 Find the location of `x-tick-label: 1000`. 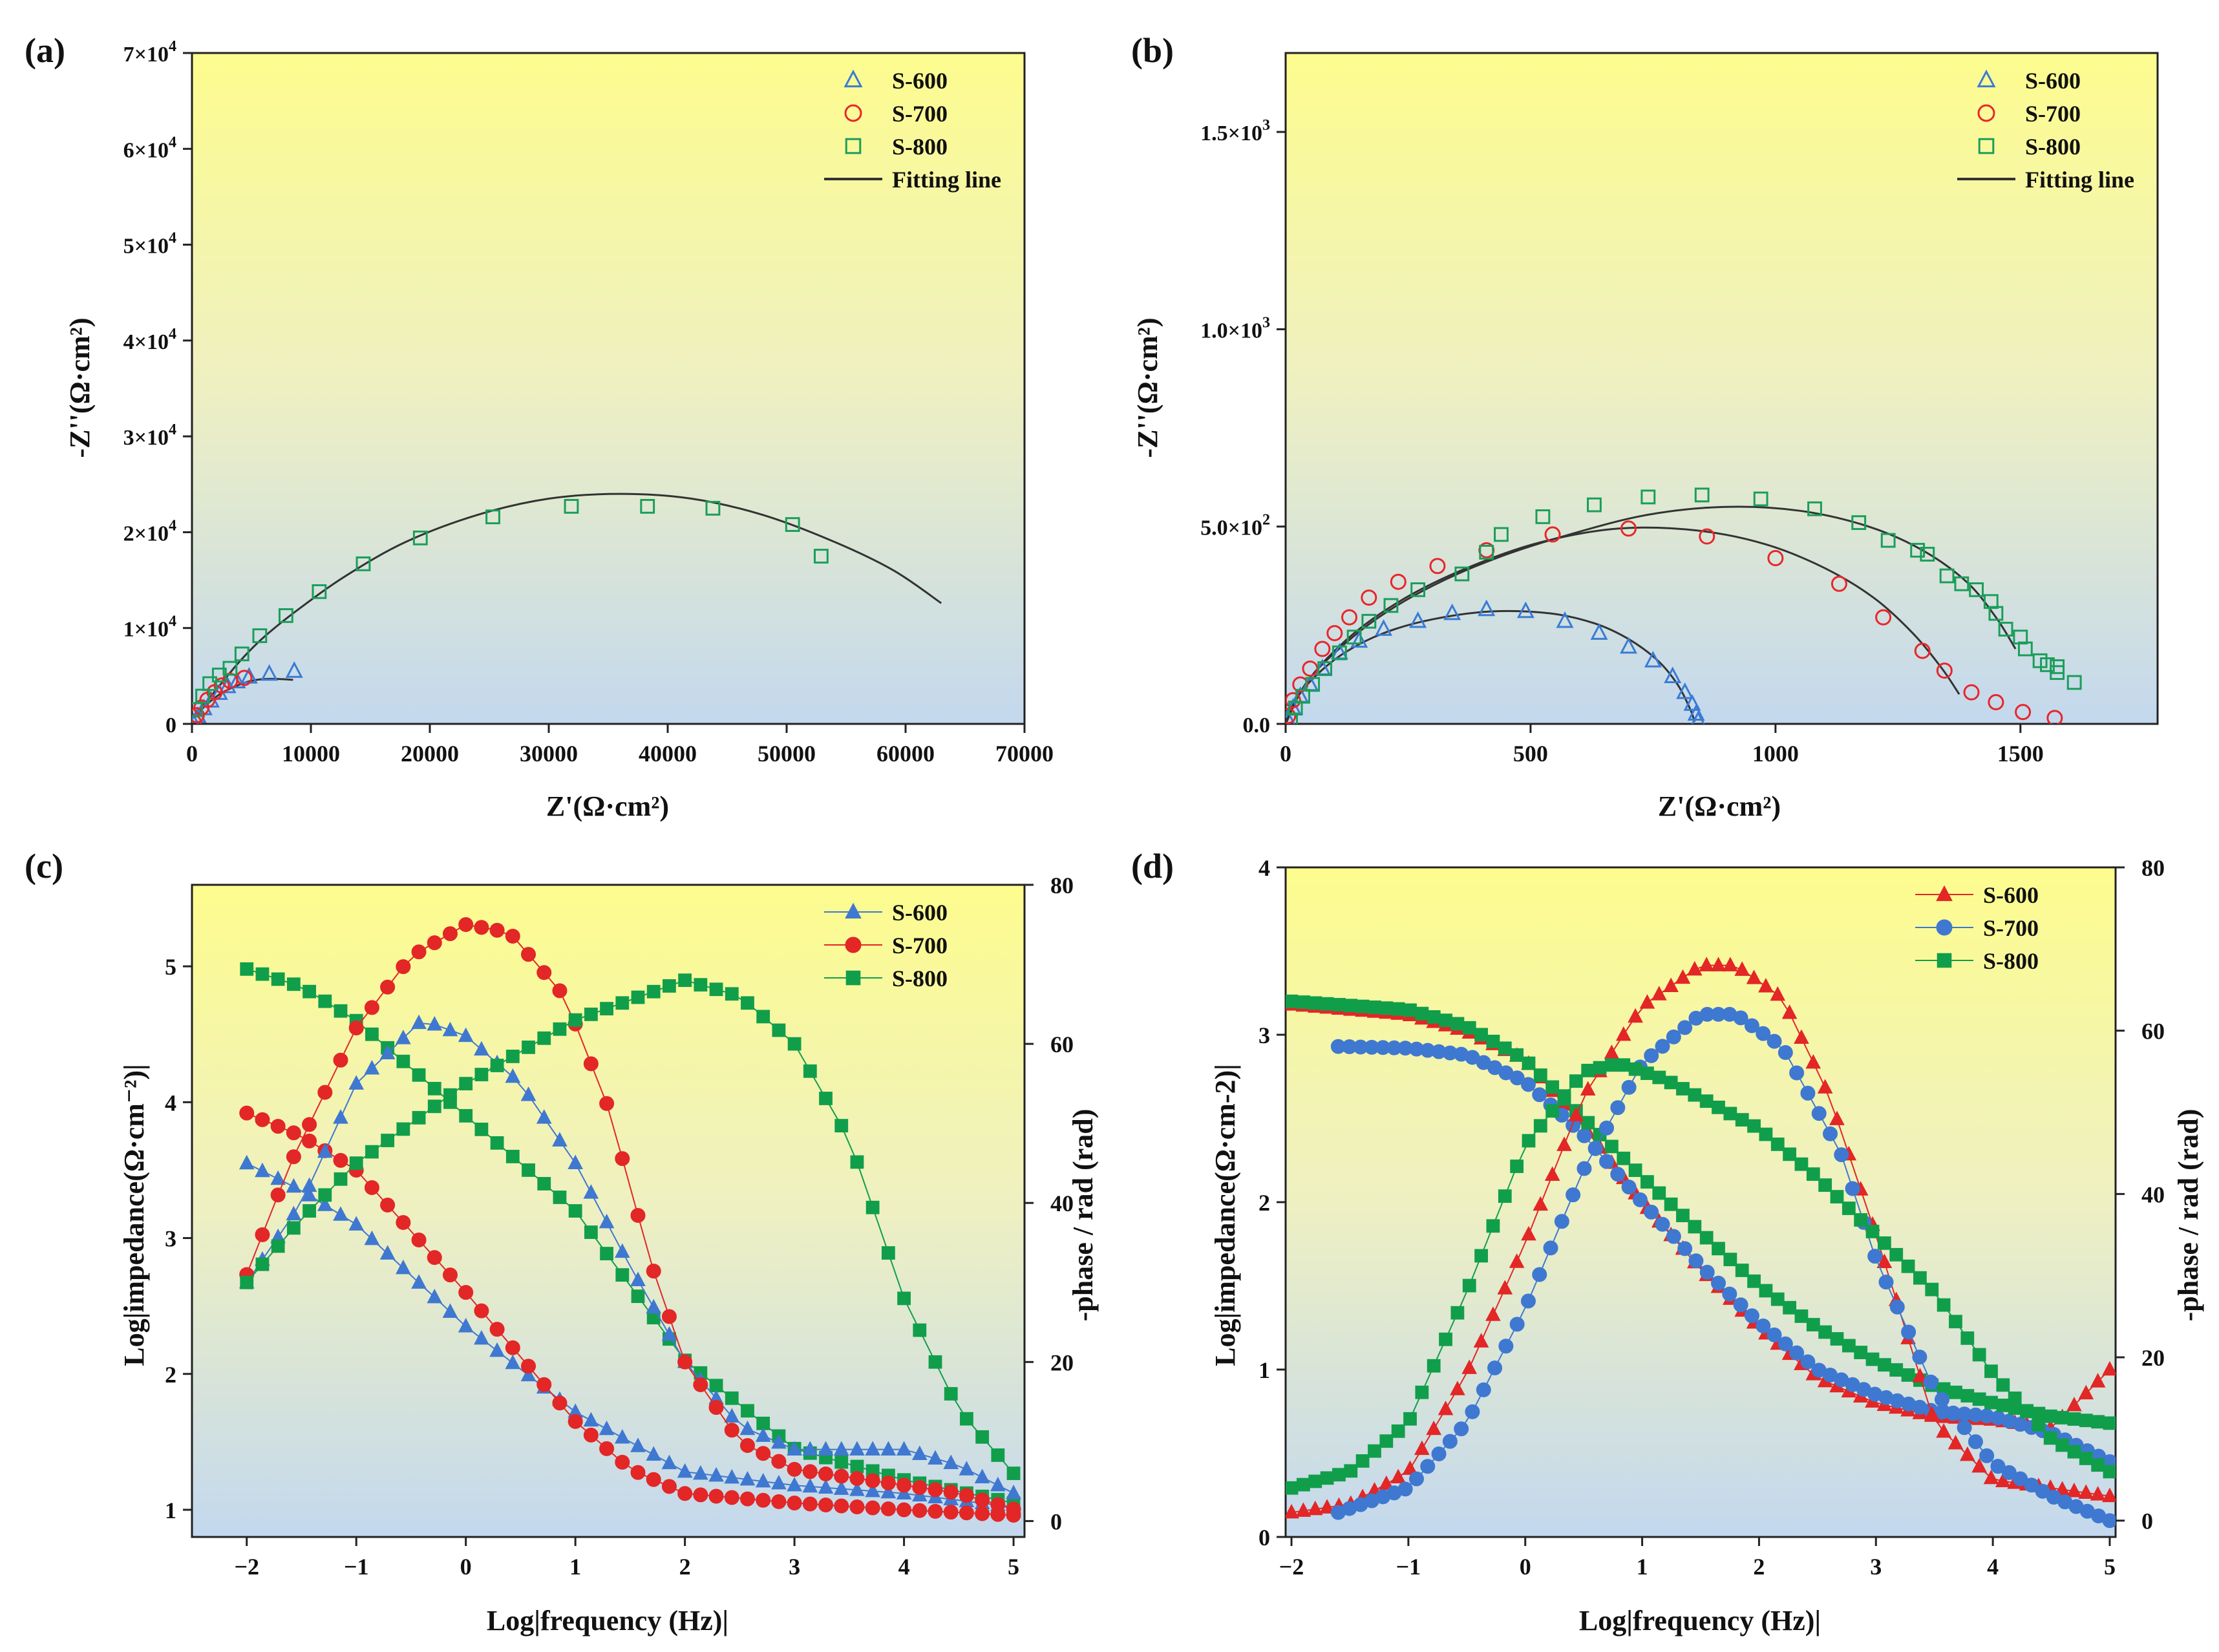

x-tick-label: 1000 is located at coordinates (1775, 754).